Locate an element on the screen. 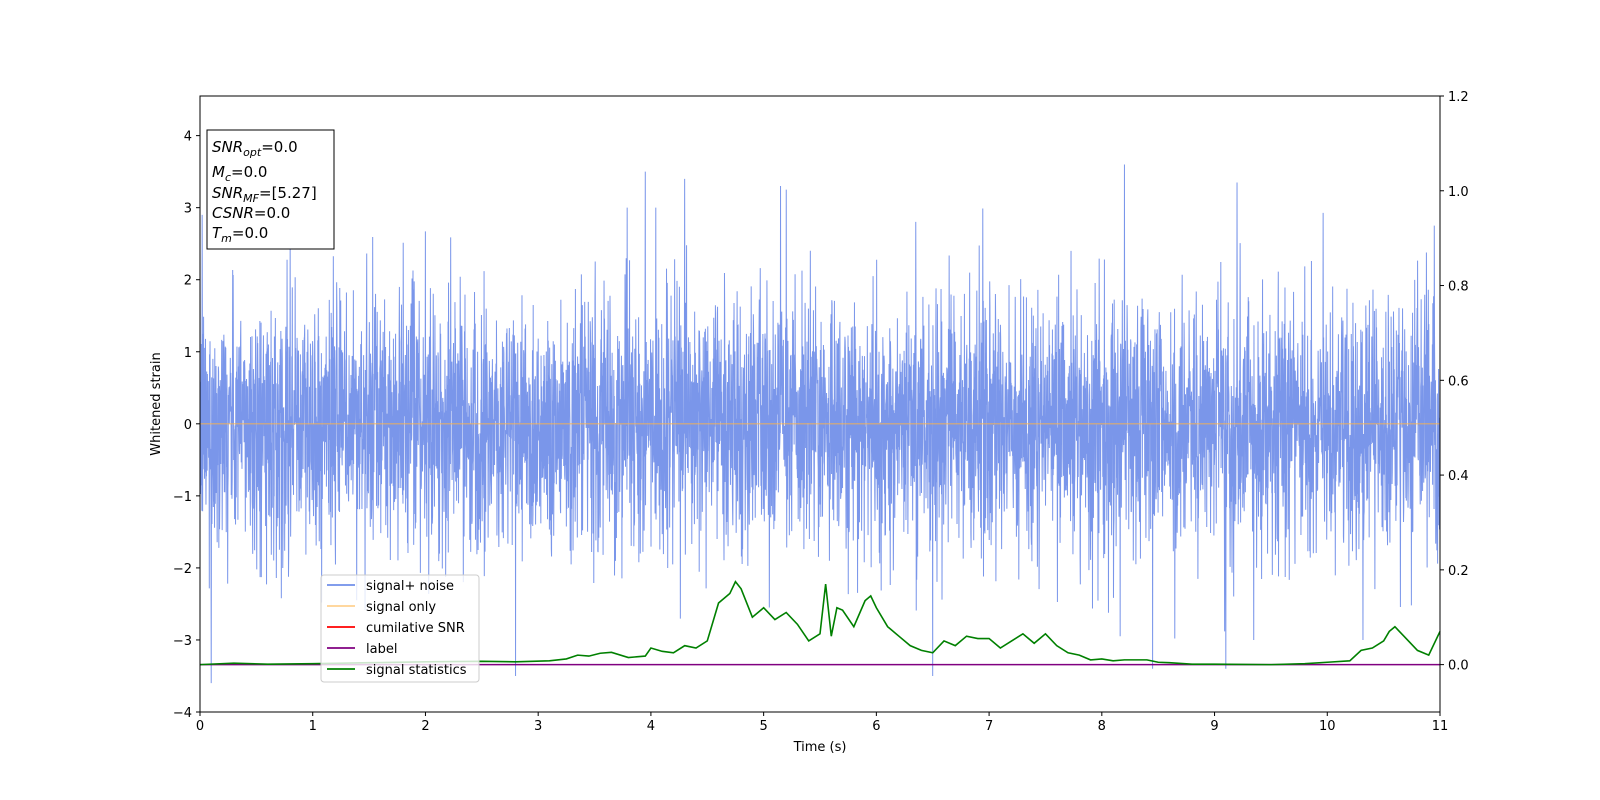  x-tick-label: 8 is located at coordinates (1102, 726).